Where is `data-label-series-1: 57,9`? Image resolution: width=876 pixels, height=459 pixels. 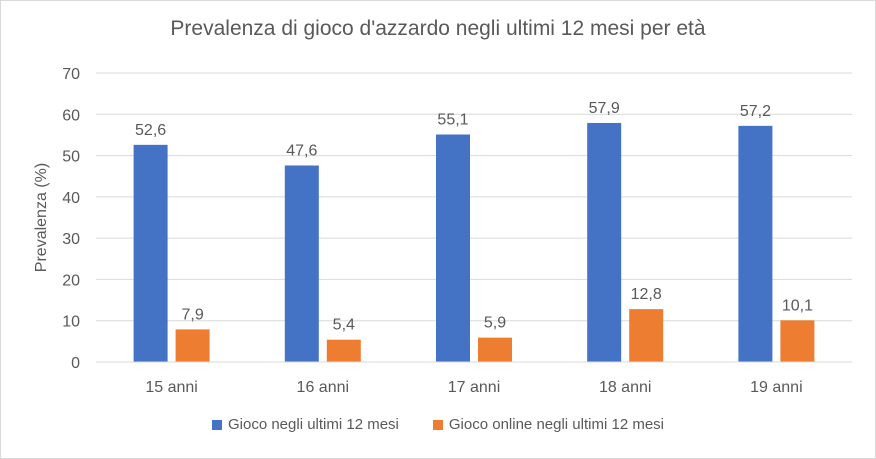 data-label-series-1: 57,9 is located at coordinates (604, 108).